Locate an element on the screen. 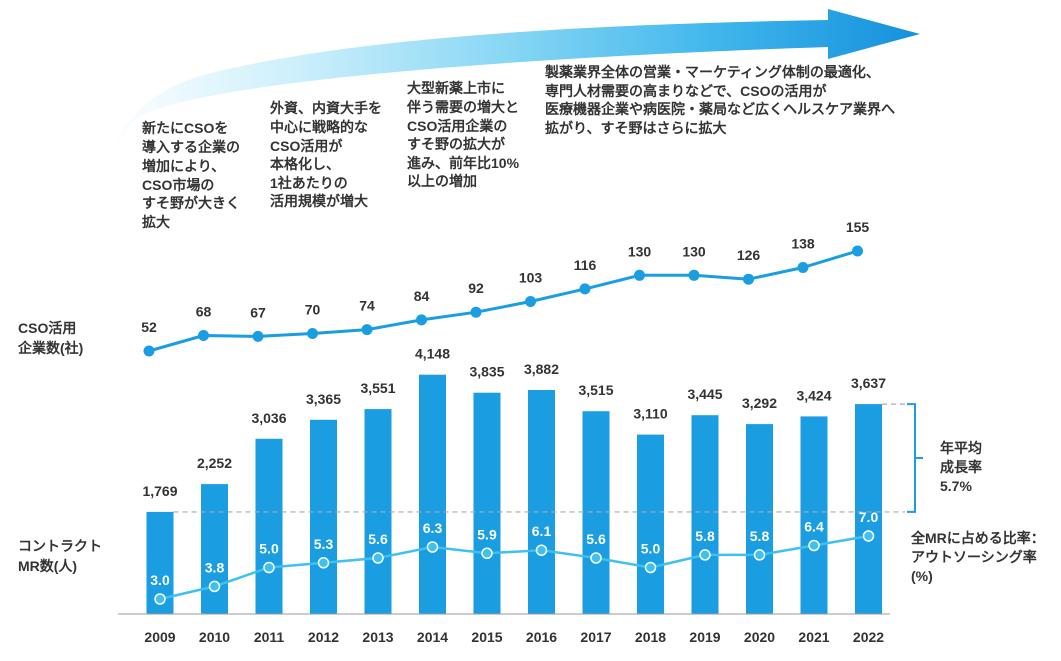 The image size is (1061, 661). mr-value-label-2018: 3,110 is located at coordinates (650, 414).